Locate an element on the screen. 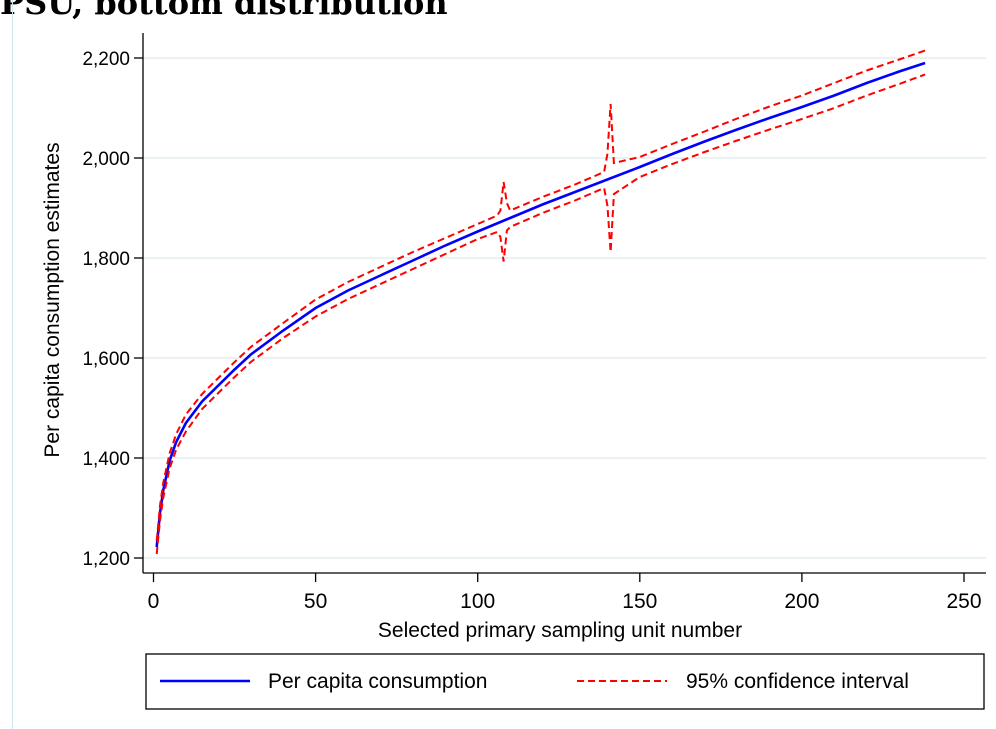  x-tick-label: 0 is located at coordinates (154, 601).